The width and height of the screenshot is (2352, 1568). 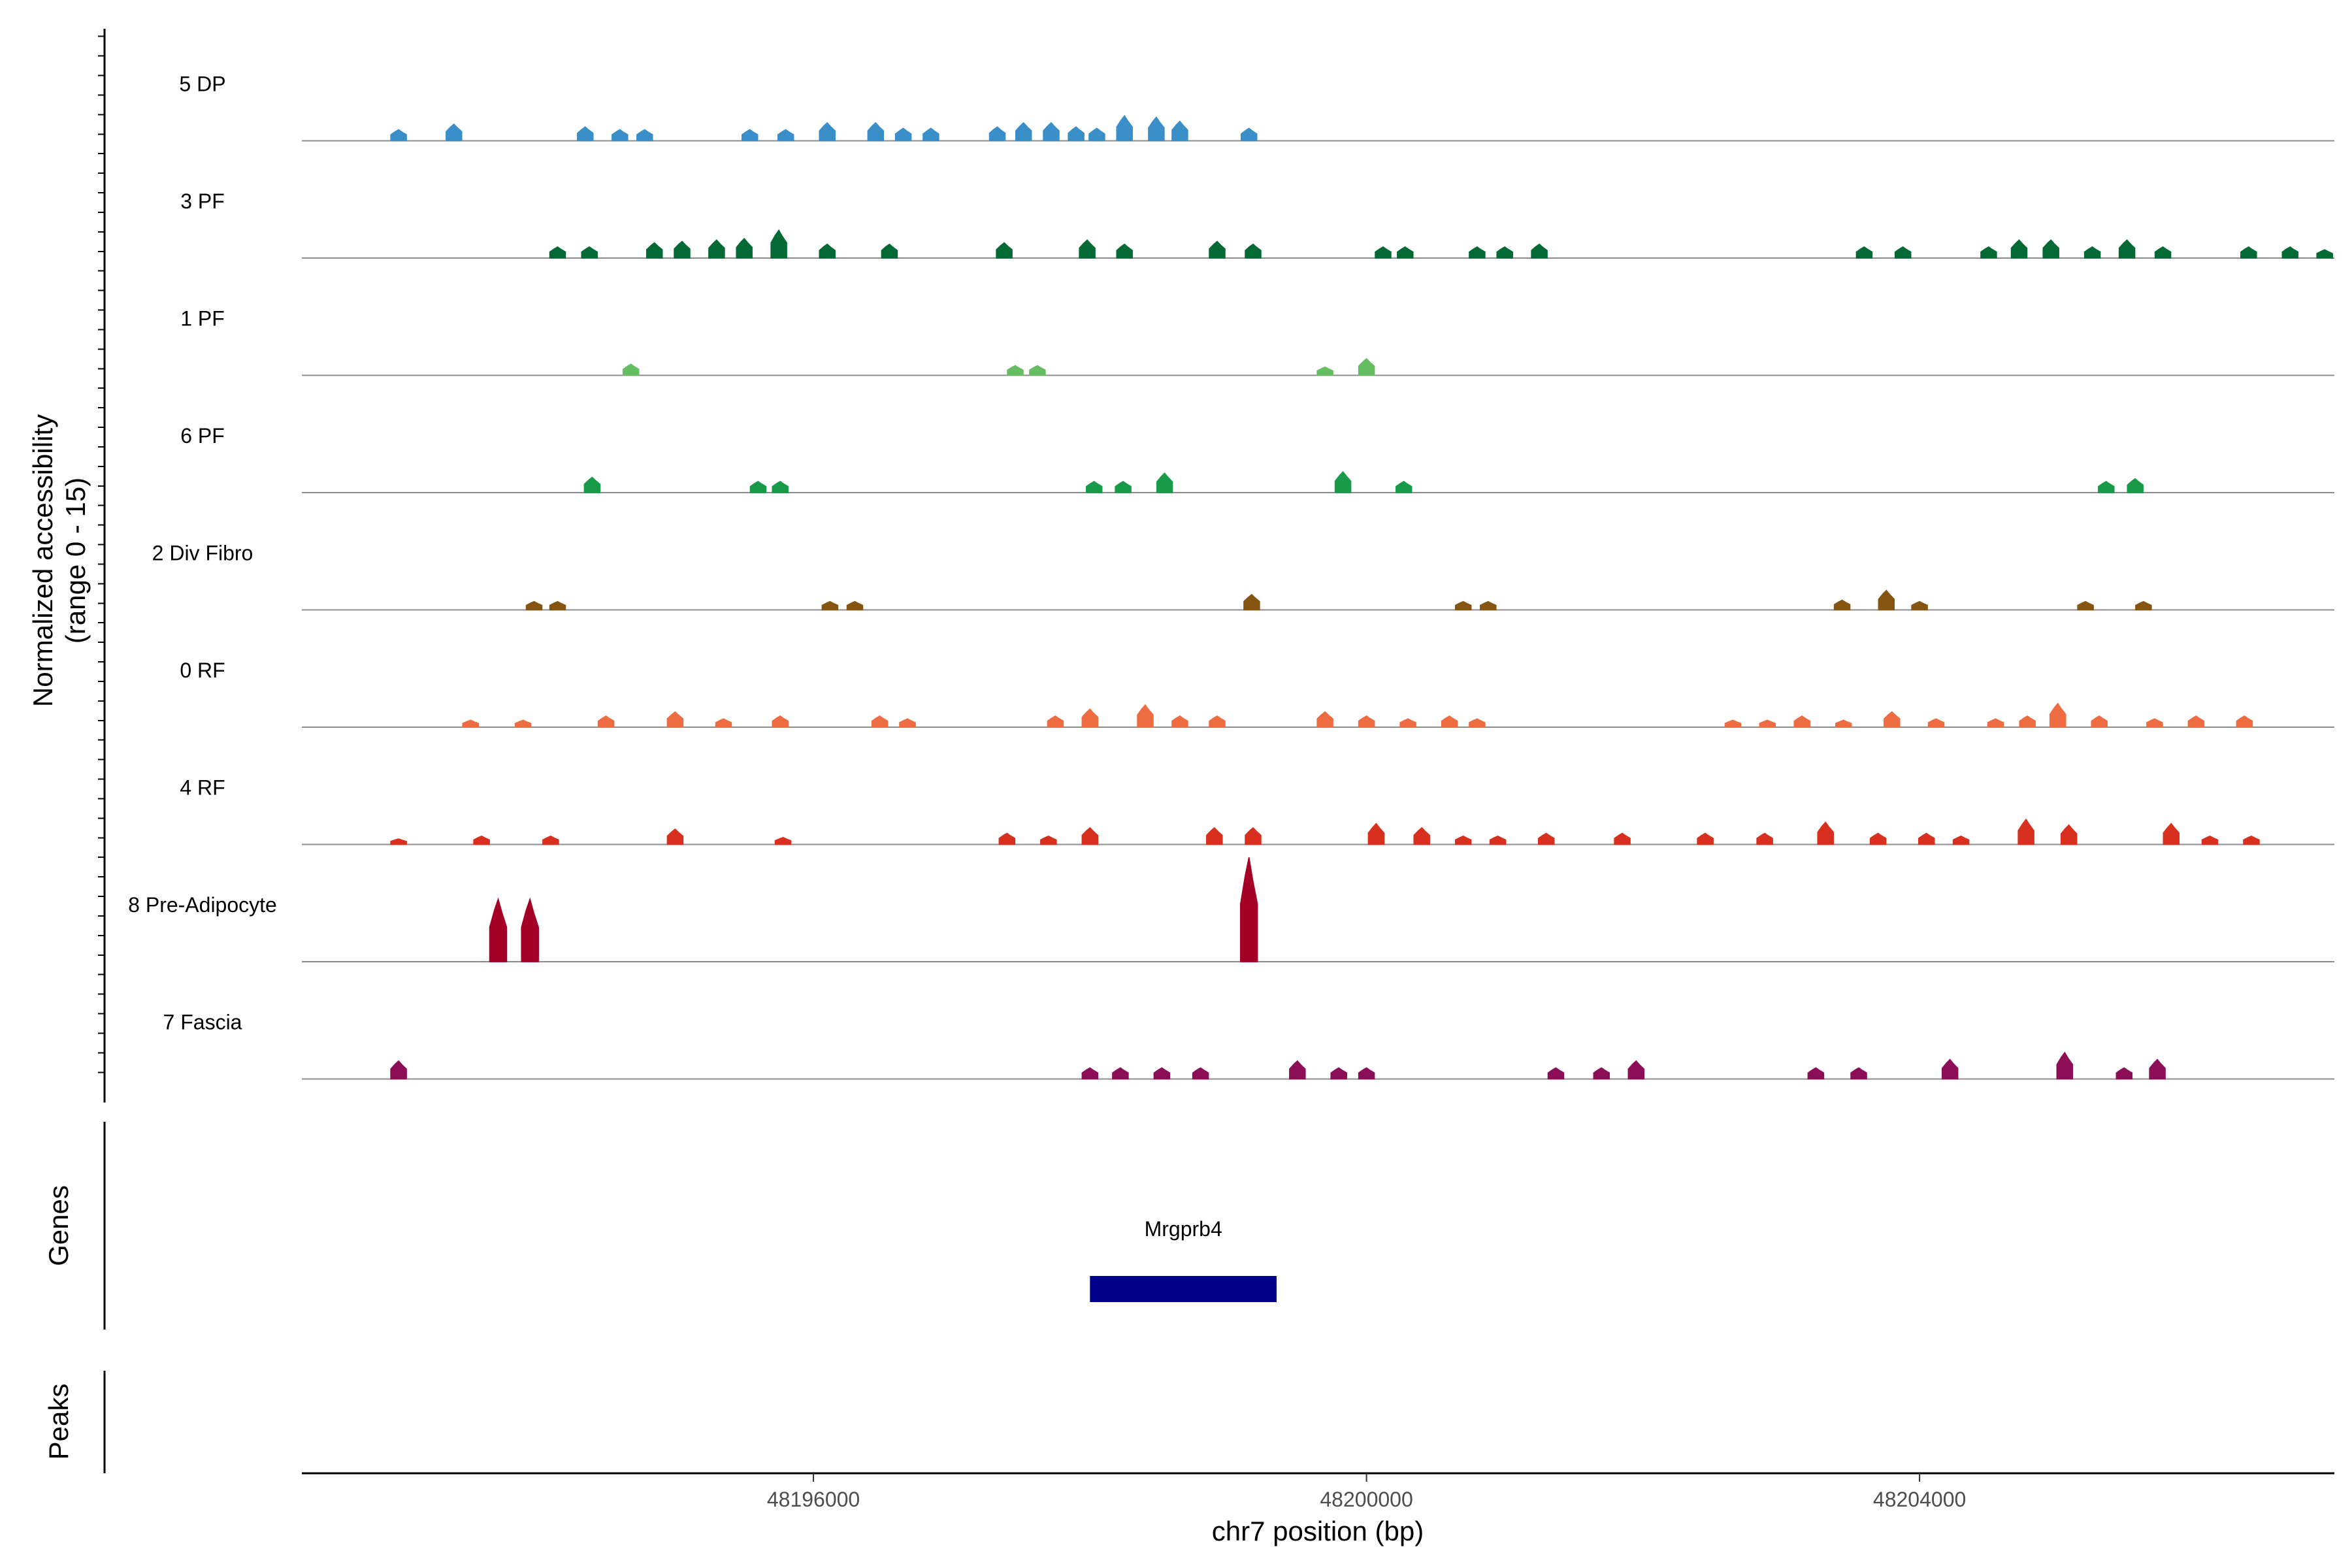 I want to click on track-3: 6 PF, so click(x=1257, y=458).